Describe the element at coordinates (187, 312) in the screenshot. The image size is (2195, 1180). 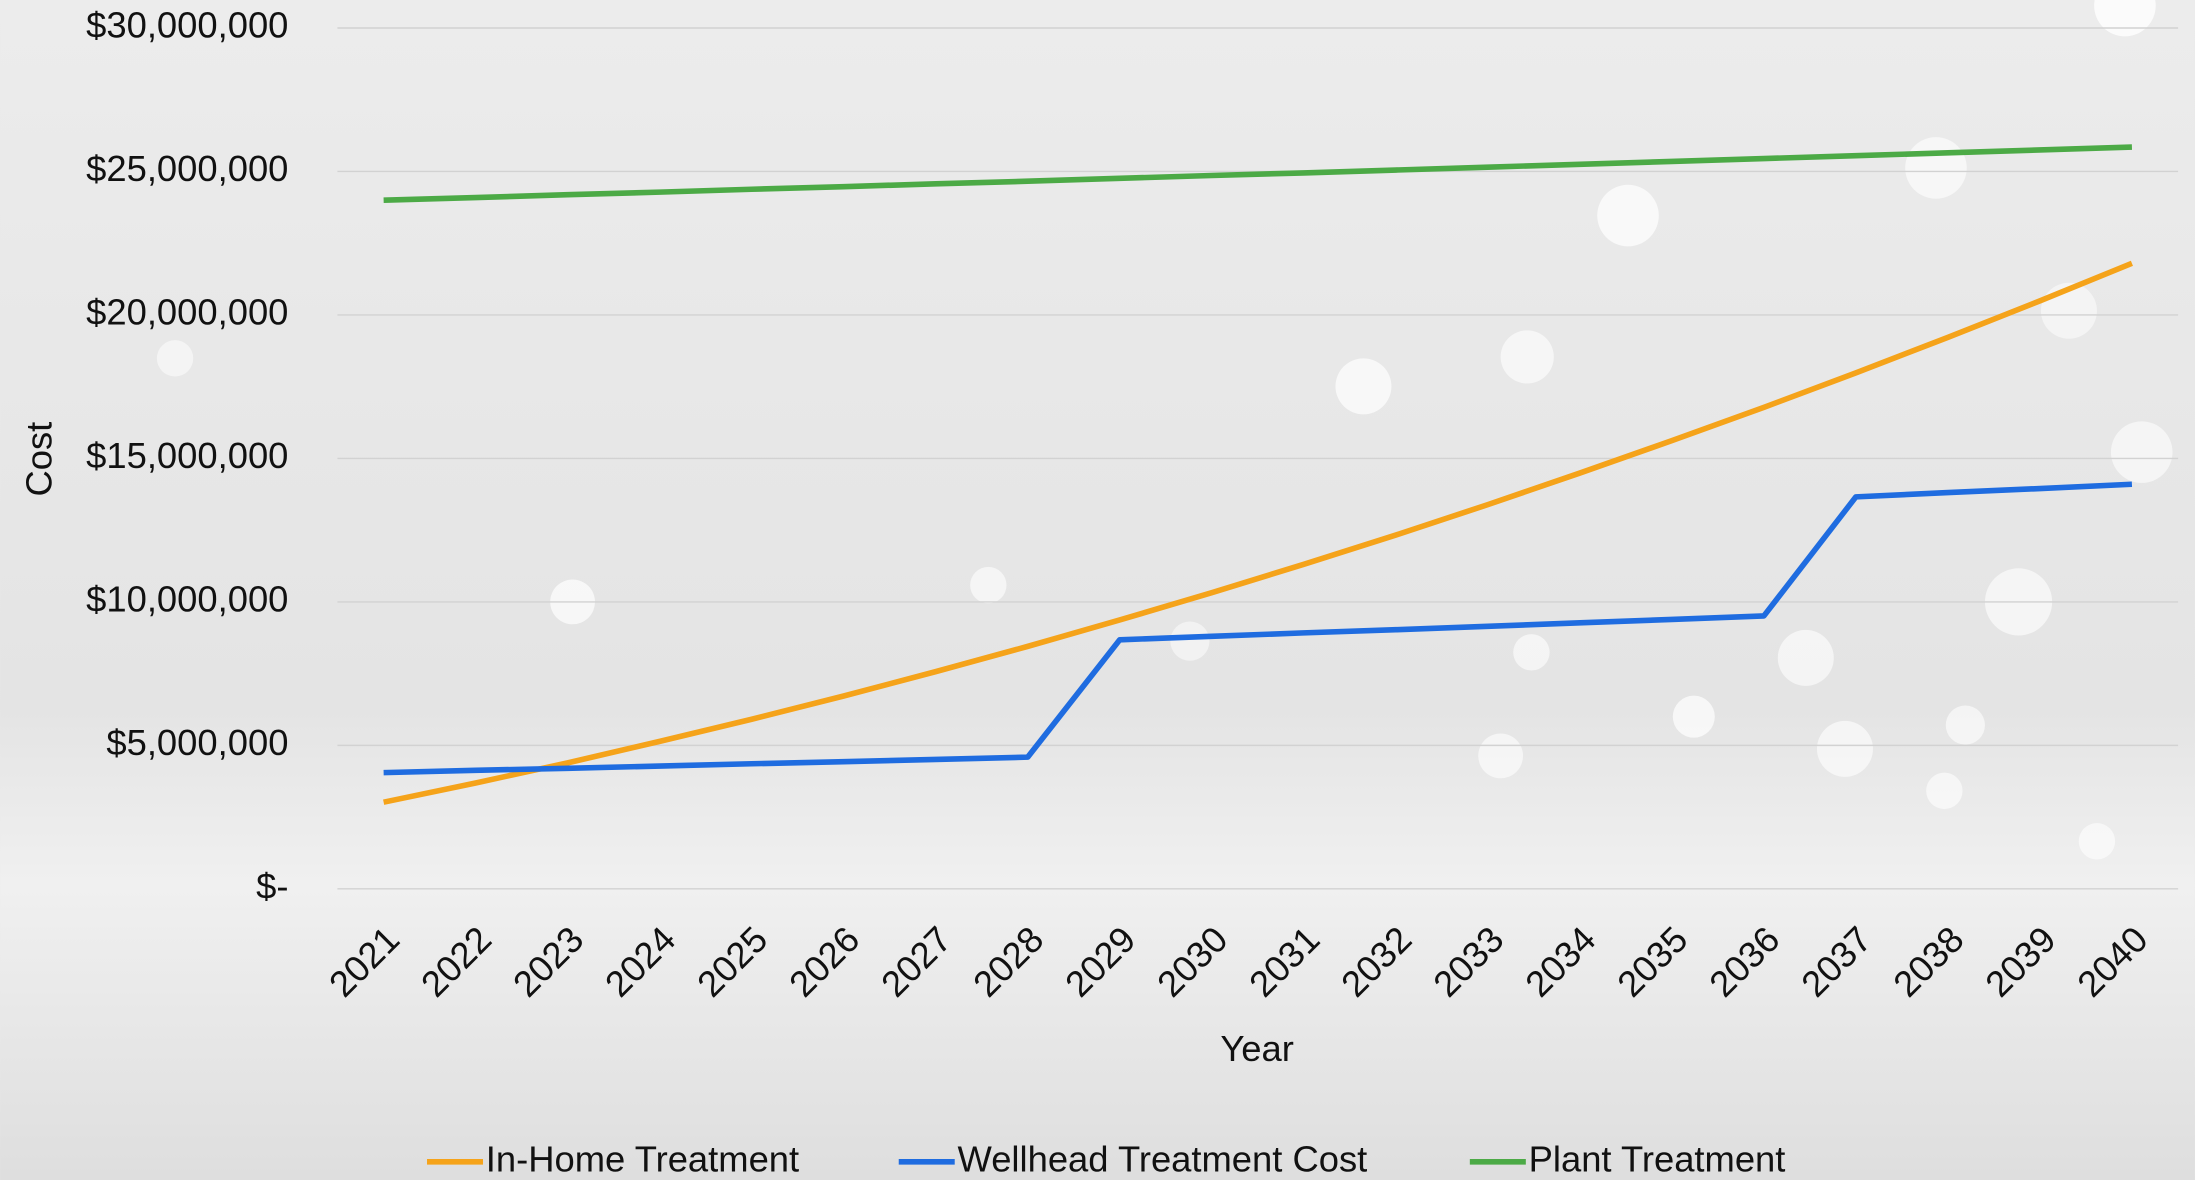
I see `y-tick-label: $20,000,000` at that location.